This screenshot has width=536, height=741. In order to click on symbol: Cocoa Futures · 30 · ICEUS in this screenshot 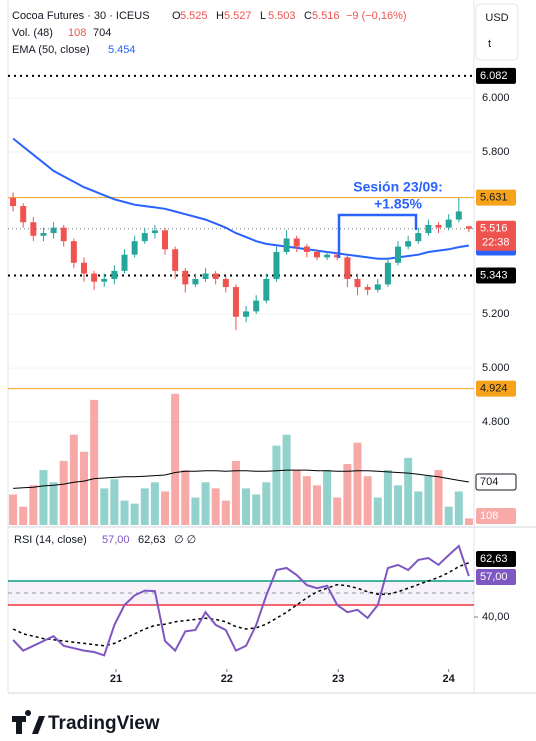, I will do `click(81, 16)`.